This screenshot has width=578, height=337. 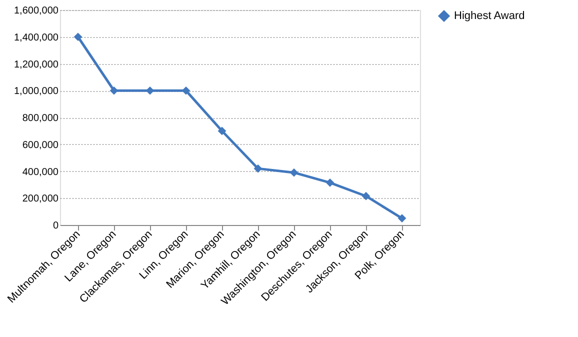 What do you see at coordinates (36, 11) in the screenshot?
I see `y-tick-label: 1,600,000` at bounding box center [36, 11].